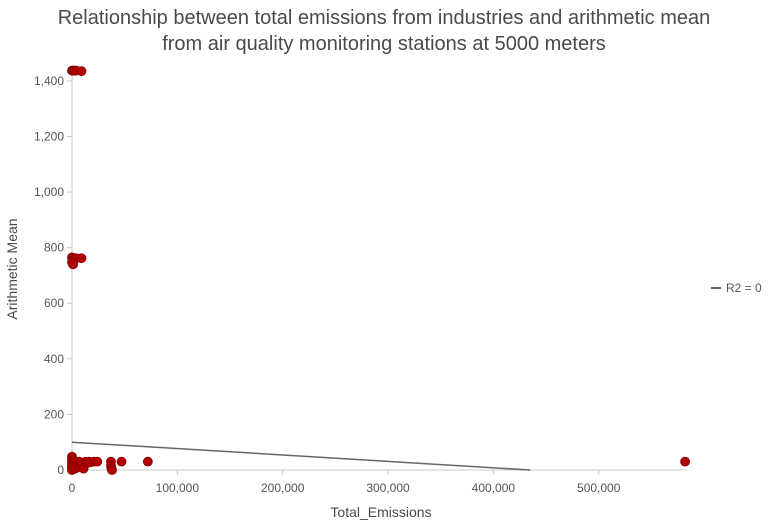 Image resolution: width=768 pixels, height=522 pixels. Describe the element at coordinates (301, 456) in the screenshot. I see `trend-line` at that location.